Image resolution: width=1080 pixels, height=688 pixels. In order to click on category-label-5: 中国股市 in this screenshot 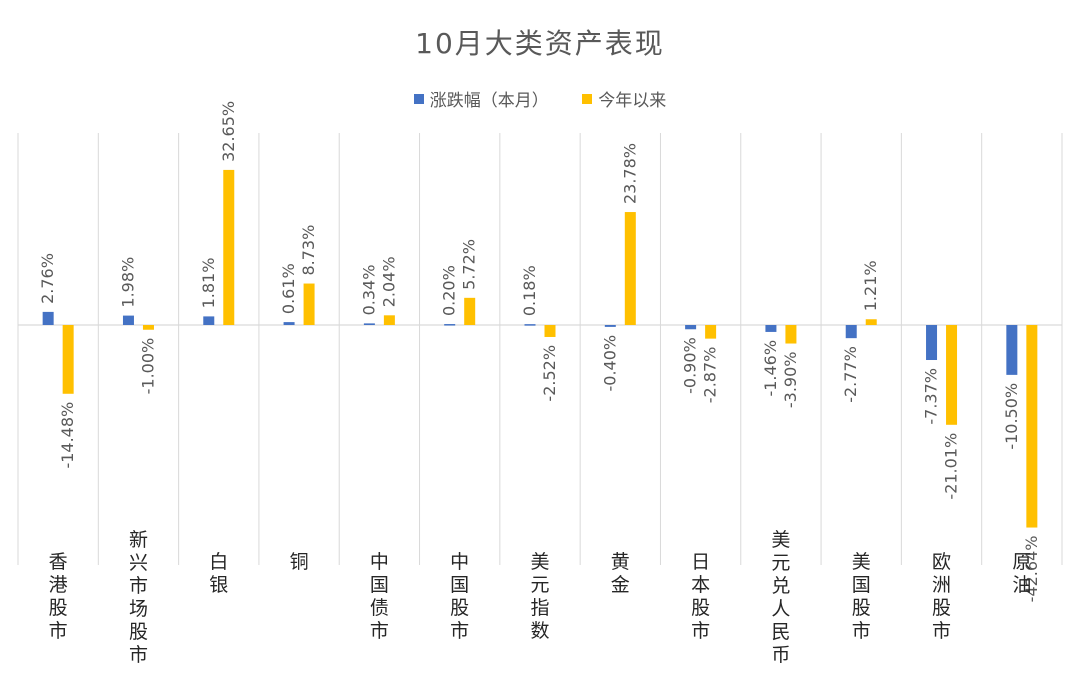, I will do `click(459, 596)`.